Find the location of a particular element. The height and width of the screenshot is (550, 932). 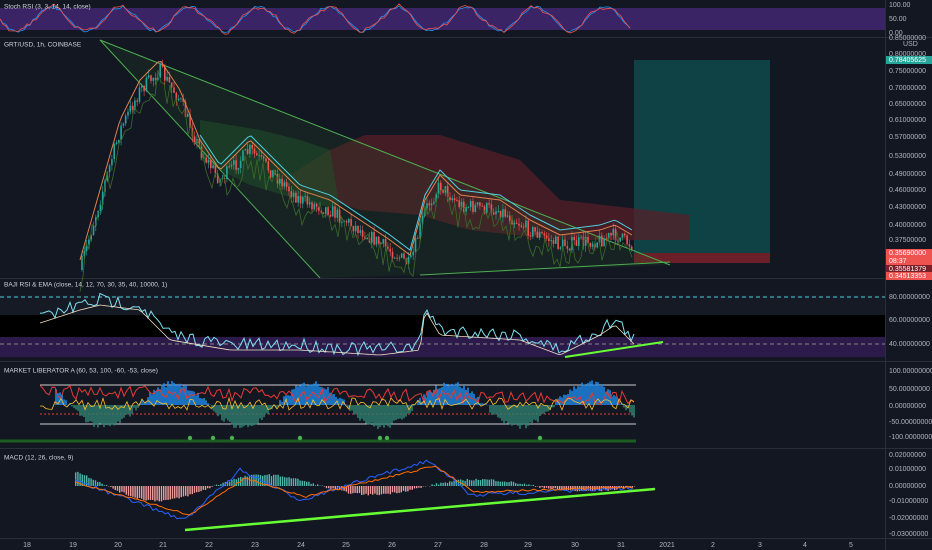

axis-tick-label: 0.57000000 is located at coordinates (907, 137).